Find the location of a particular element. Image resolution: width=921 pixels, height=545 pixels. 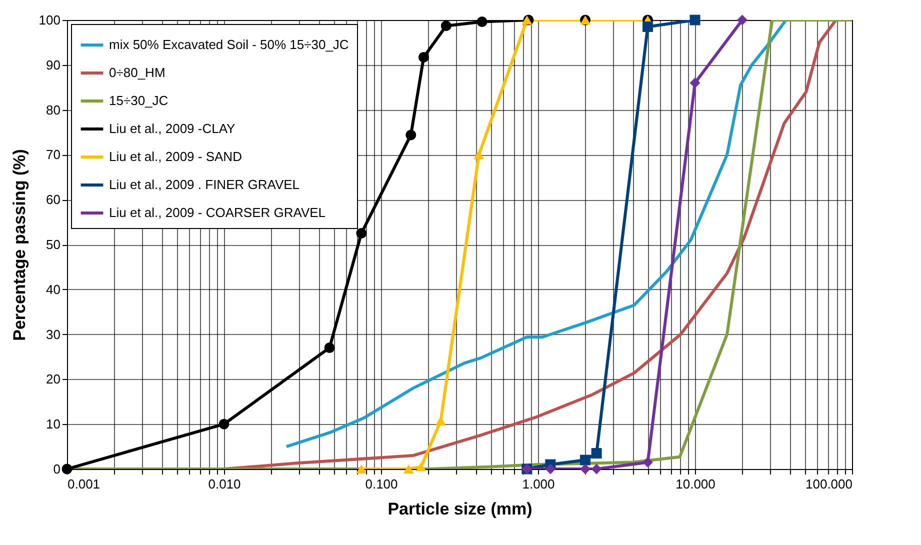

y-tick-label: 70 is located at coordinates (53, 154).